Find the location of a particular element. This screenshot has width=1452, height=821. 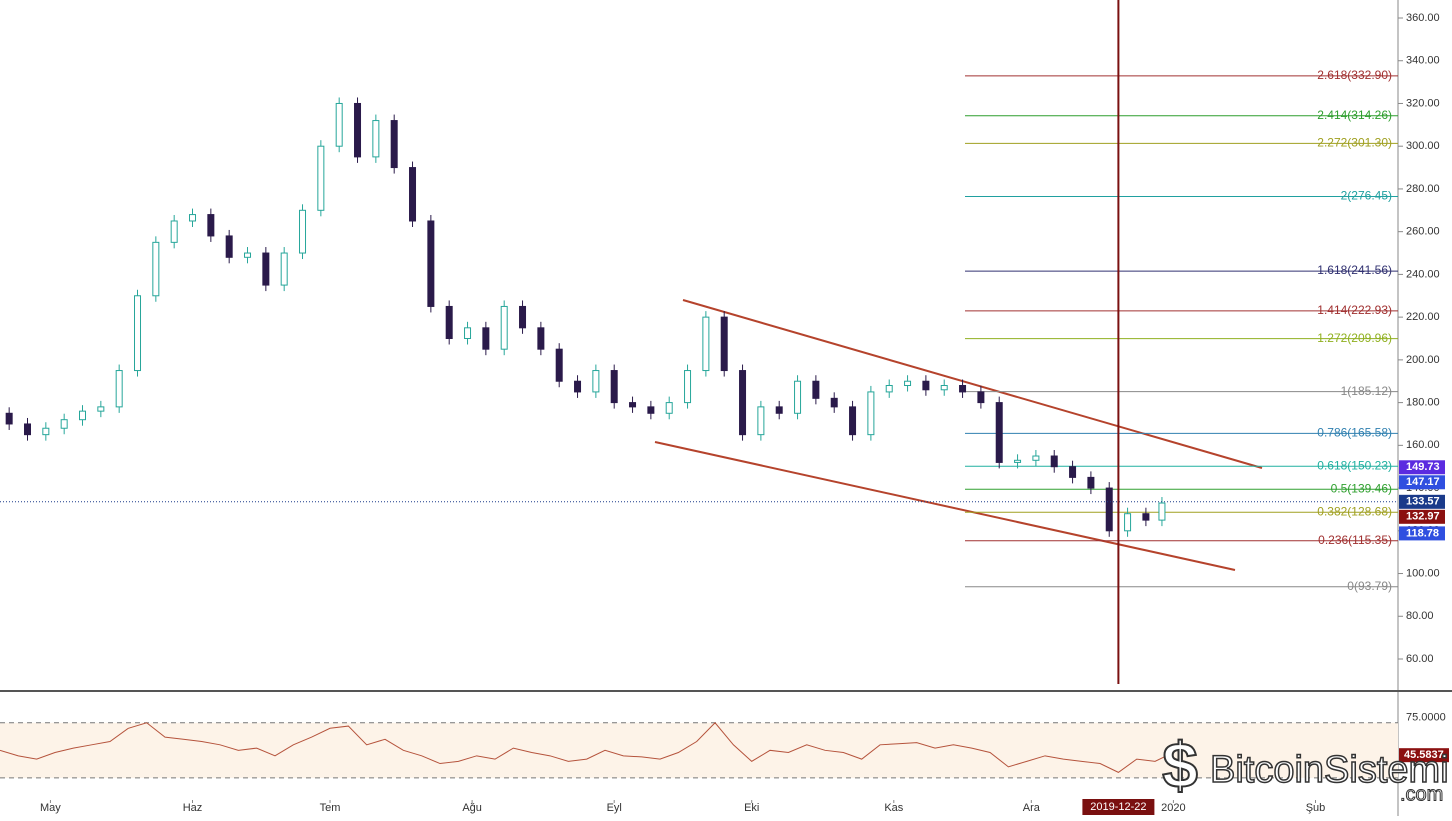

rsi-band is located at coordinates (699, 750).